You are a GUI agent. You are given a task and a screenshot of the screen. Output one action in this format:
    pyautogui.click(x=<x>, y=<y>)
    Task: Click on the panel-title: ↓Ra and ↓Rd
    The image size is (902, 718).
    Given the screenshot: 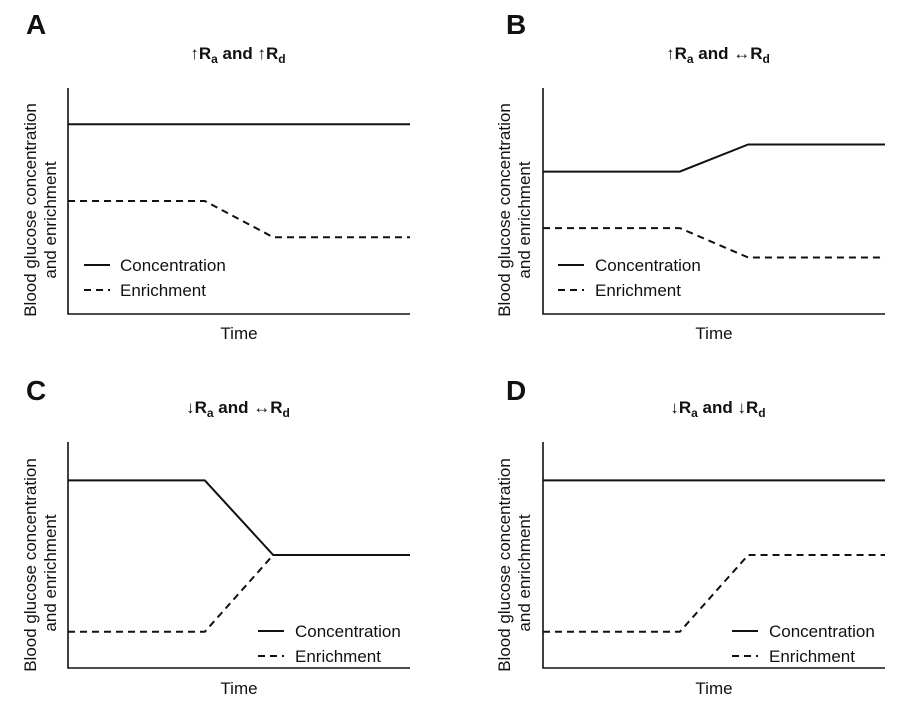 What is the action you would take?
    pyautogui.click(x=717, y=409)
    